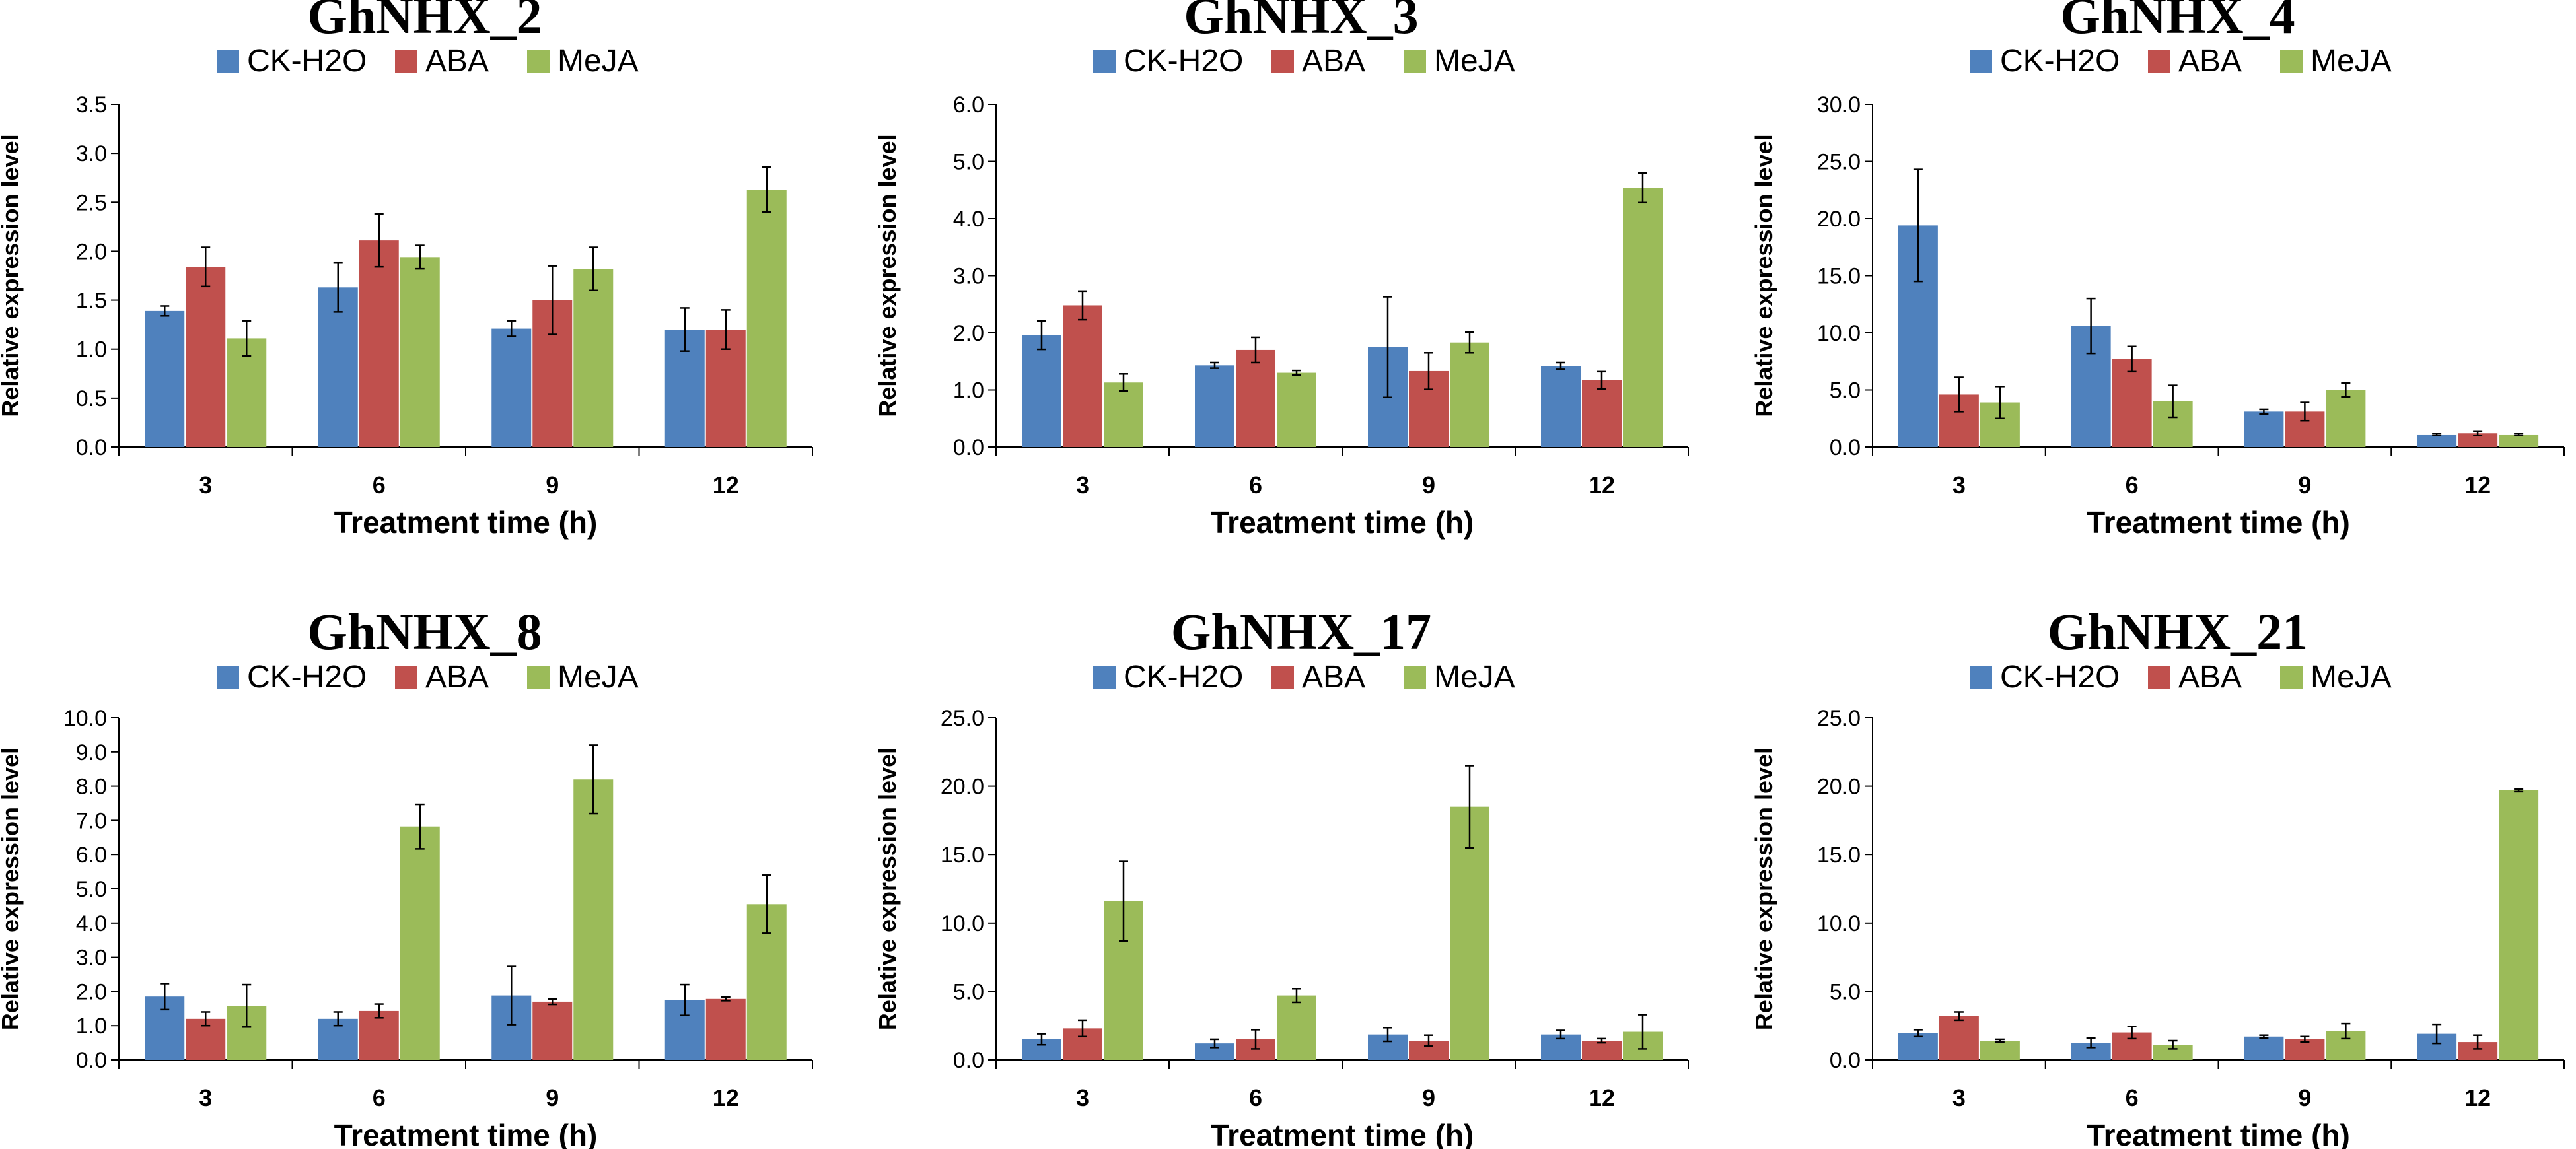 This screenshot has height=1149, width=2576. I want to click on x-tick-label: 9, so click(1429, 1097).